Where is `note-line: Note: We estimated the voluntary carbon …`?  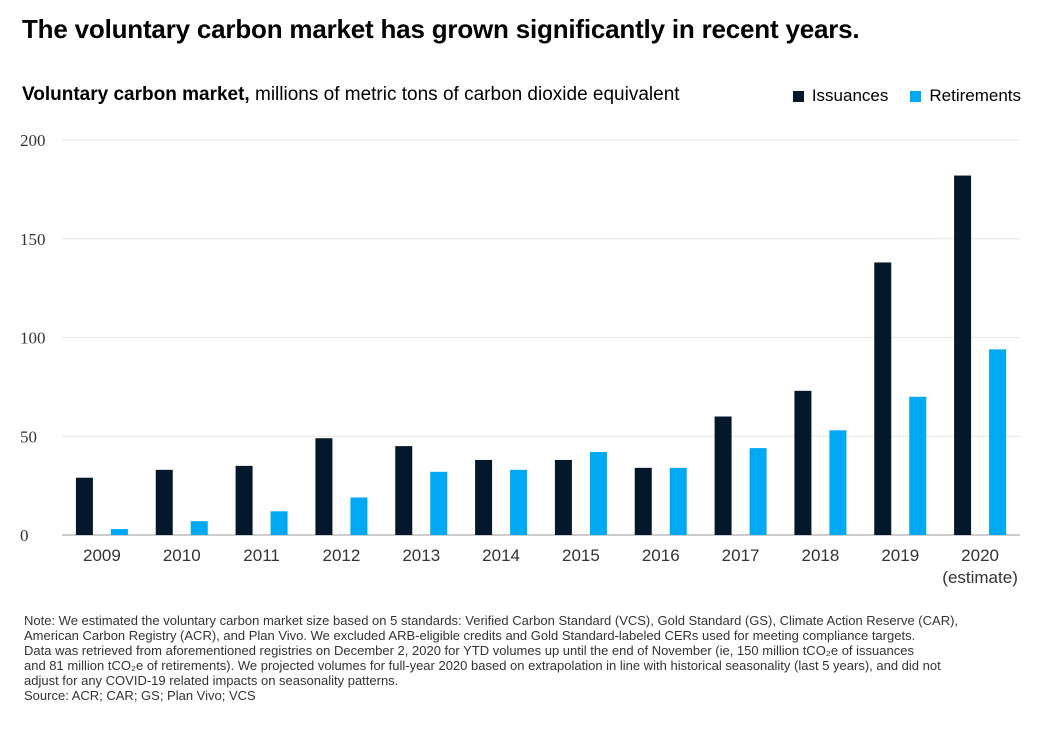 note-line: Note: We estimated the voluntary carbon … is located at coordinates (491, 620).